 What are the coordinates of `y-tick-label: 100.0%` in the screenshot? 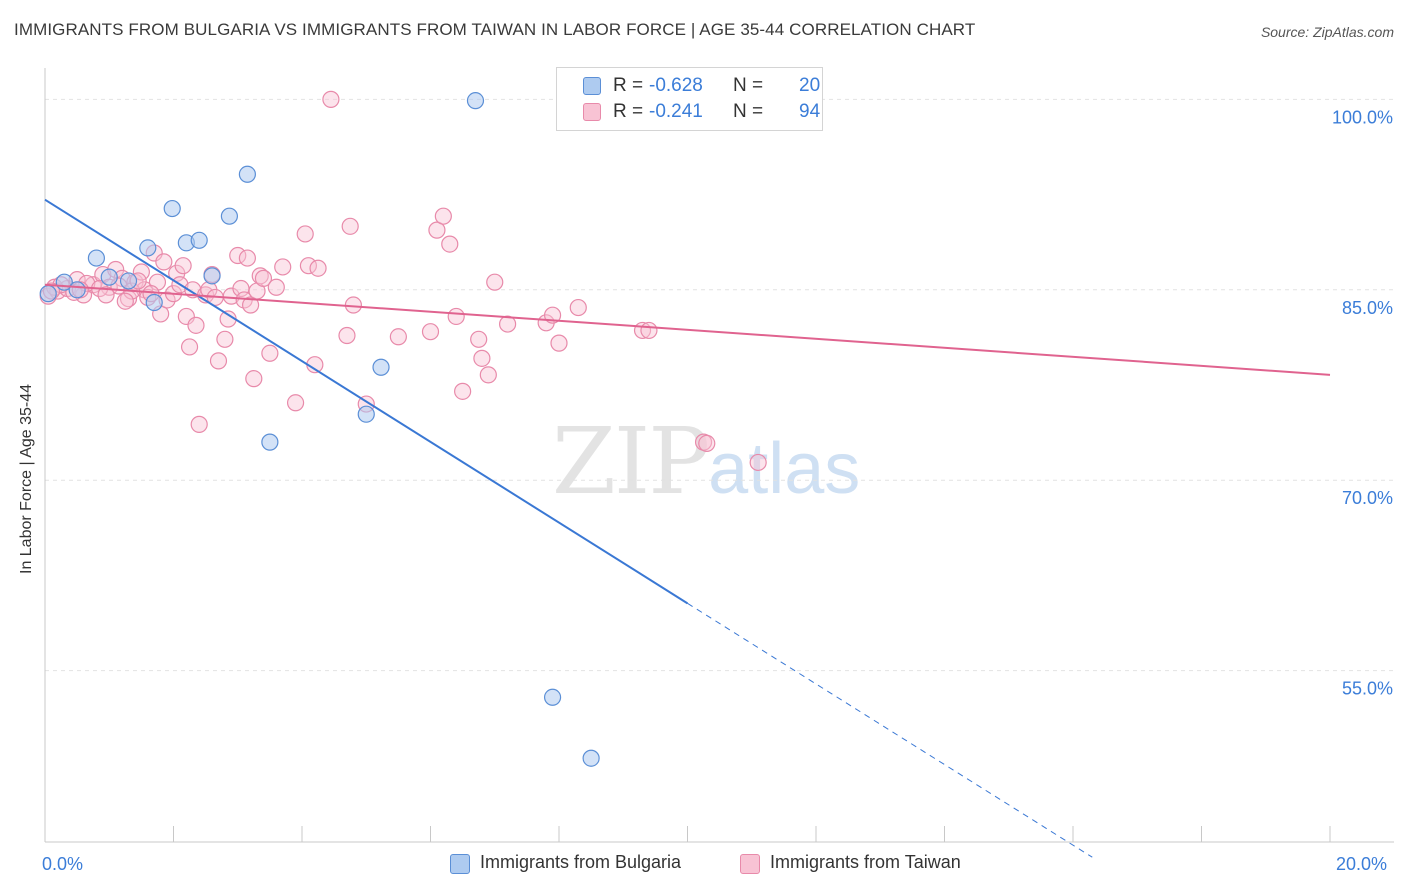 It's located at (1362, 117).